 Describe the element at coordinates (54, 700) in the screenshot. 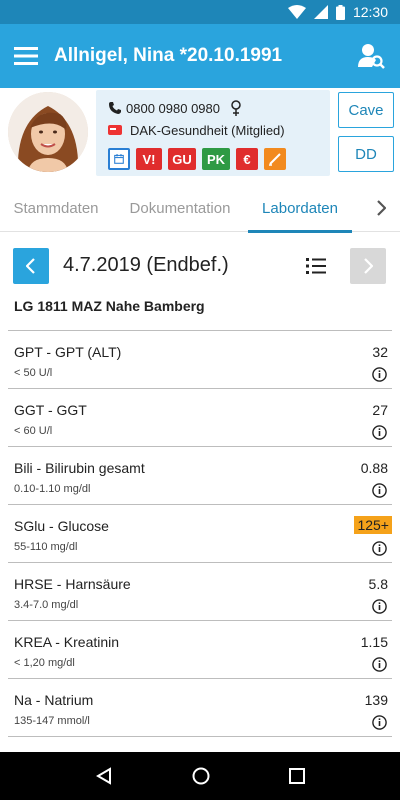

I see `result-name: Na - Natrium` at that location.